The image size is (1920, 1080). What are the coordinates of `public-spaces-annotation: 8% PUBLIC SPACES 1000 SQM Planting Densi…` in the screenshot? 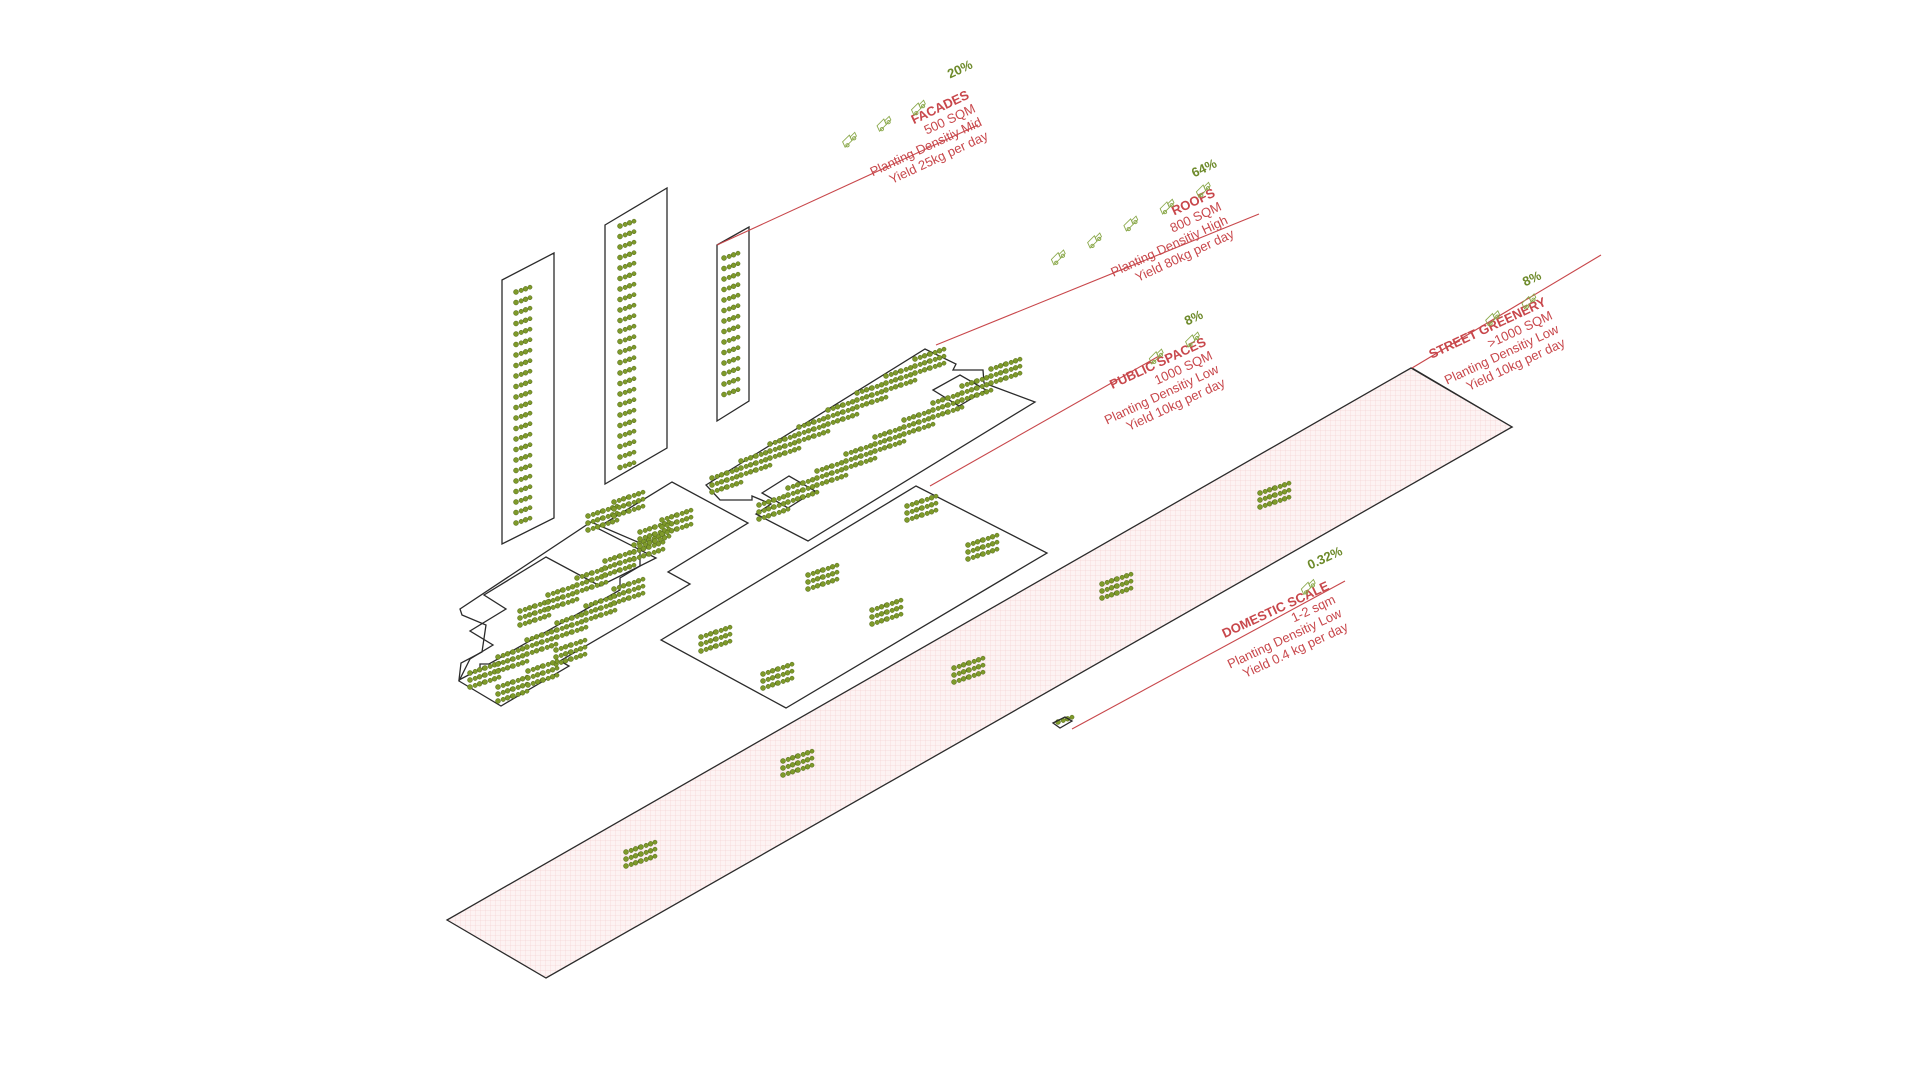 It's located at (1165, 370).